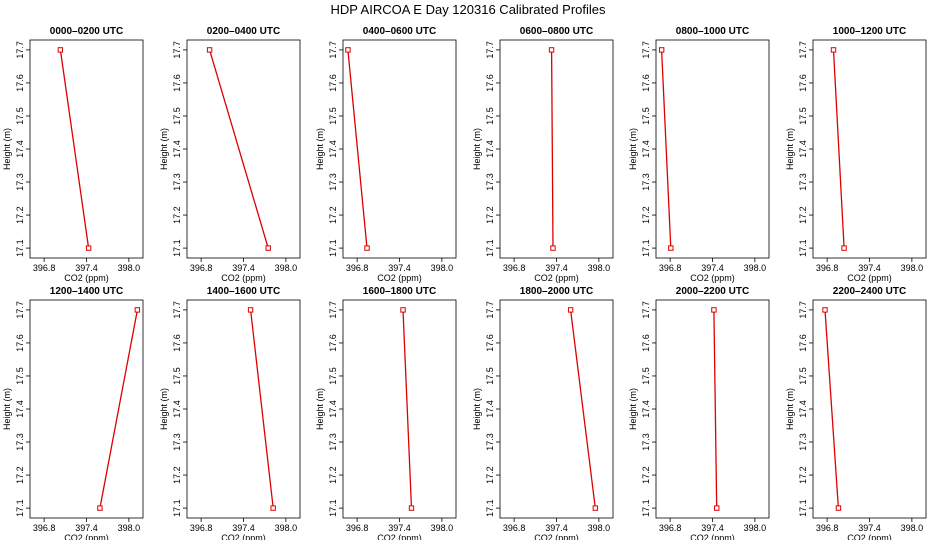 Image resolution: width=936 pixels, height=540 pixels. I want to click on panel-title: 0600–0800 UTC, so click(556, 31).